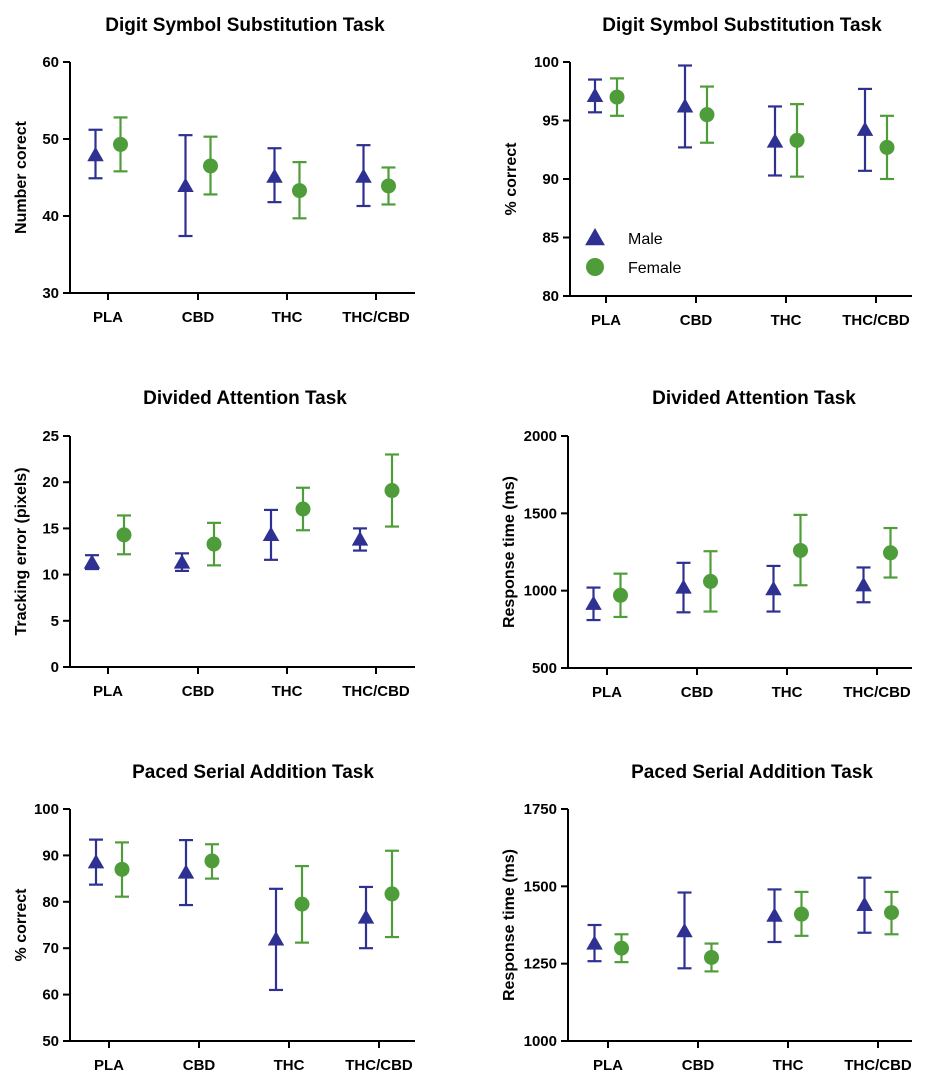 The width and height of the screenshot is (927, 1074). Describe the element at coordinates (50, 528) in the screenshot. I see `y-tick-label: 15` at that location.